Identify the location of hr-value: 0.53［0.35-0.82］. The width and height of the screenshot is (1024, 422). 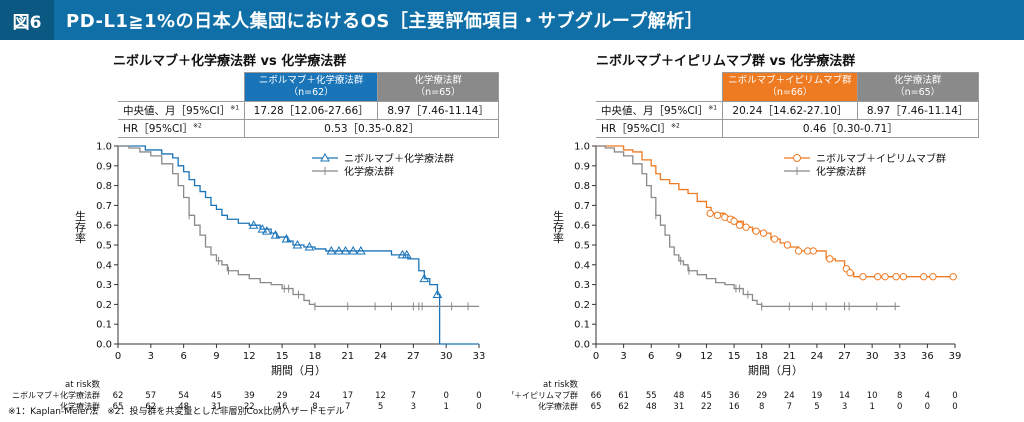
(372, 128).